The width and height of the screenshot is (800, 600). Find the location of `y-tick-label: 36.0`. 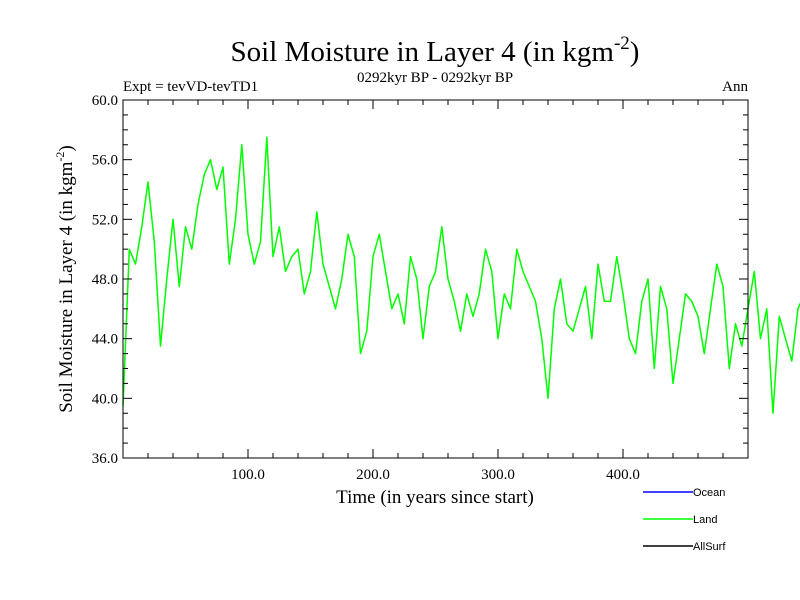

y-tick-label: 36.0 is located at coordinates (105, 459).